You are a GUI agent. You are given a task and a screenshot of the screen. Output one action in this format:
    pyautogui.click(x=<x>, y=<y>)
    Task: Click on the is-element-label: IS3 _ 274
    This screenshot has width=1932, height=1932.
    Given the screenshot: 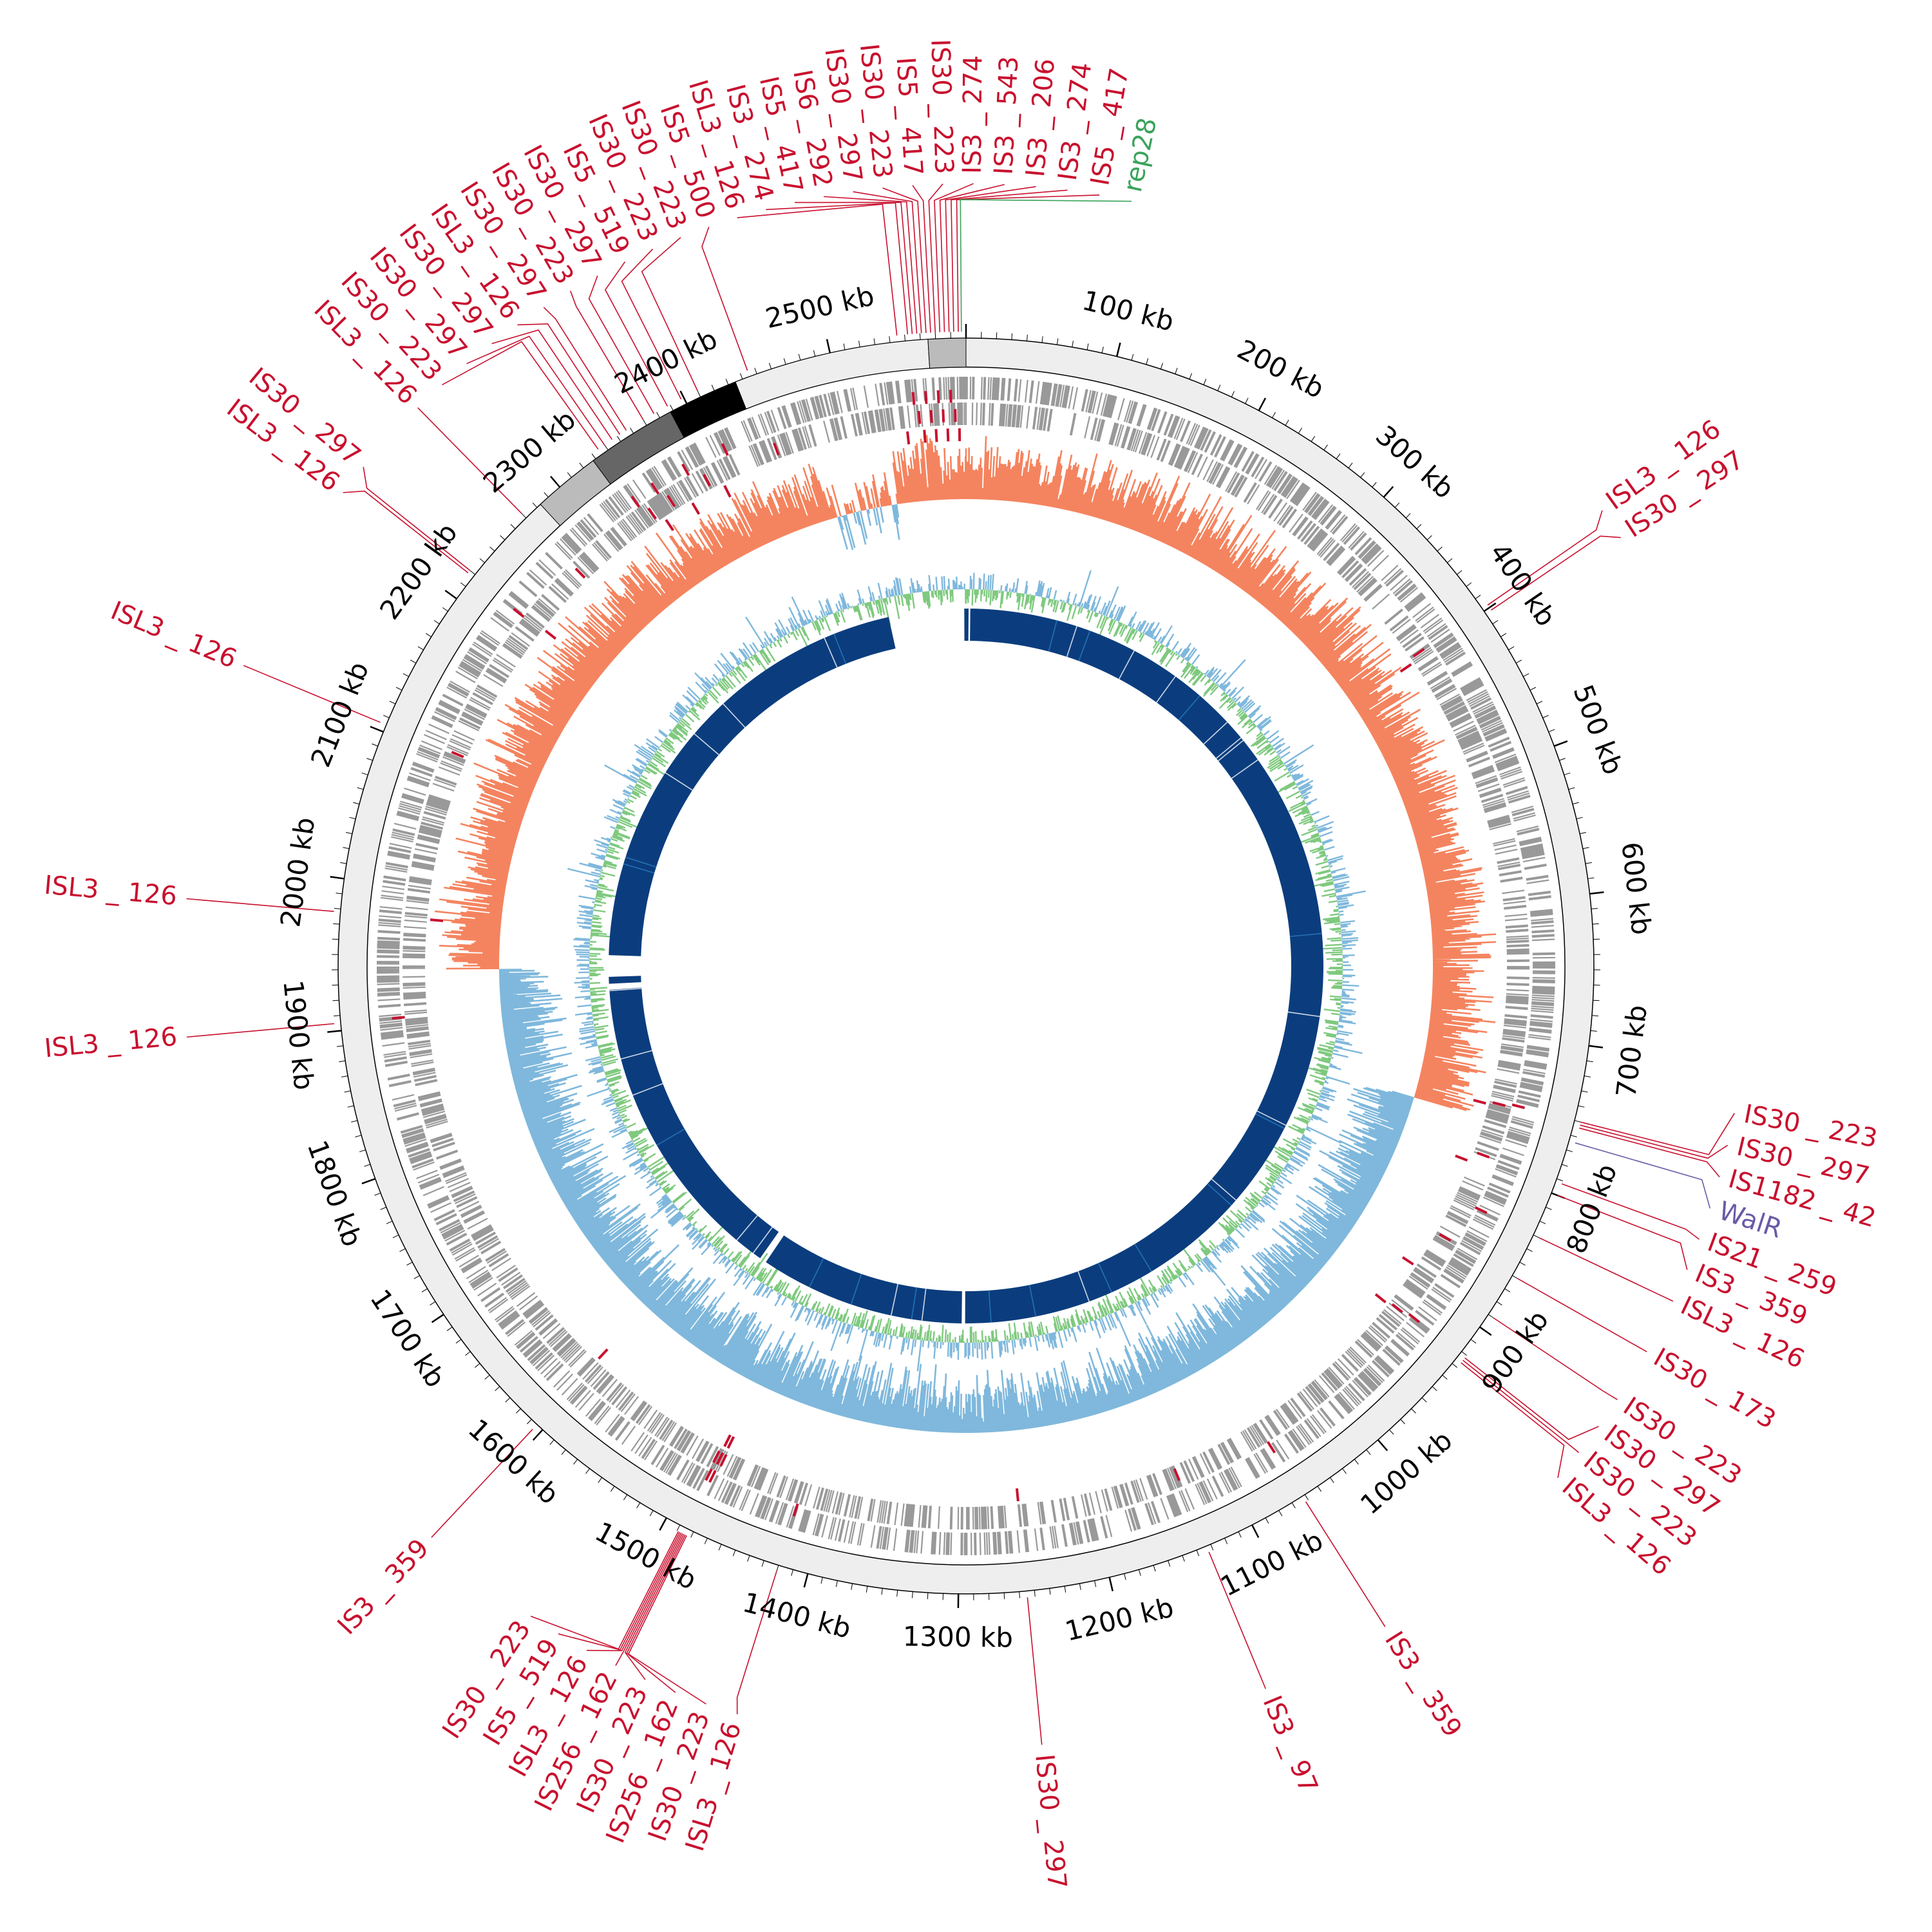 What is the action you would take?
    pyautogui.click(x=974, y=115)
    